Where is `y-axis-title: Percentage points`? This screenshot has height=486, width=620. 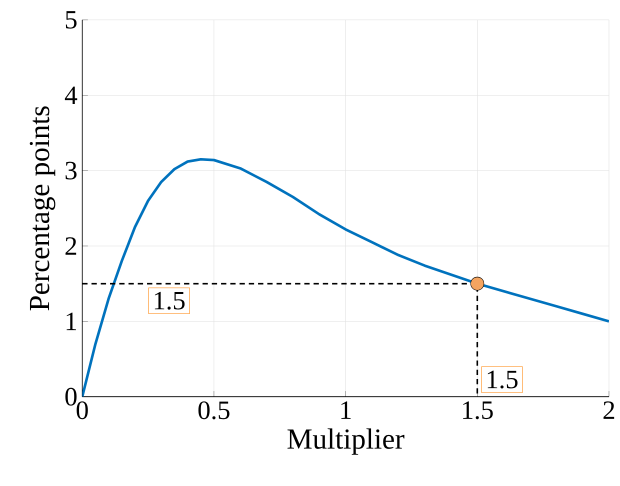 y-axis-title: Percentage points is located at coordinates (43, 208).